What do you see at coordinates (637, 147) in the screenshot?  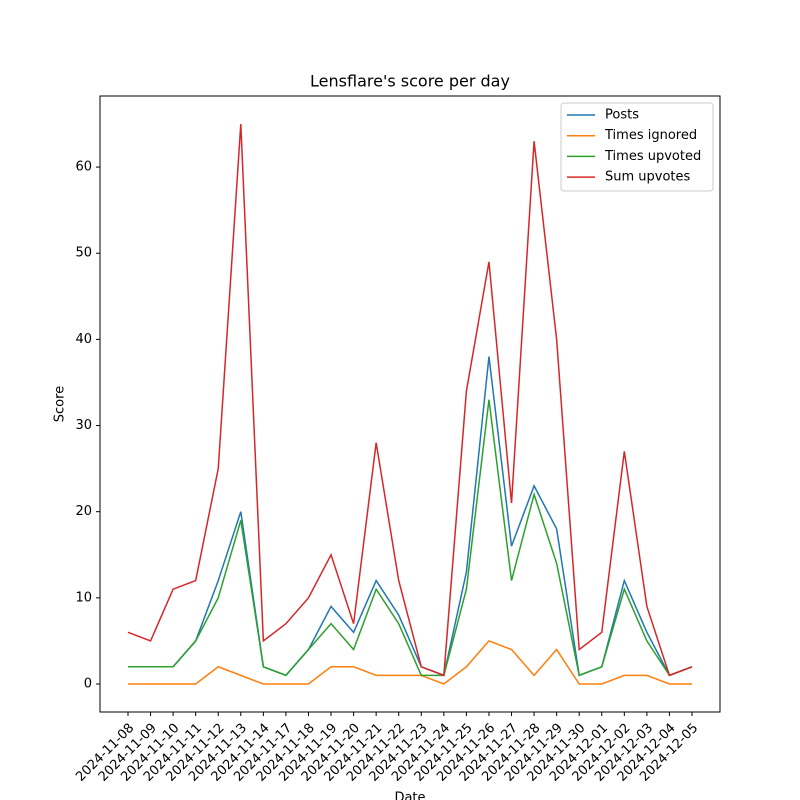 I see `legend-box` at bounding box center [637, 147].